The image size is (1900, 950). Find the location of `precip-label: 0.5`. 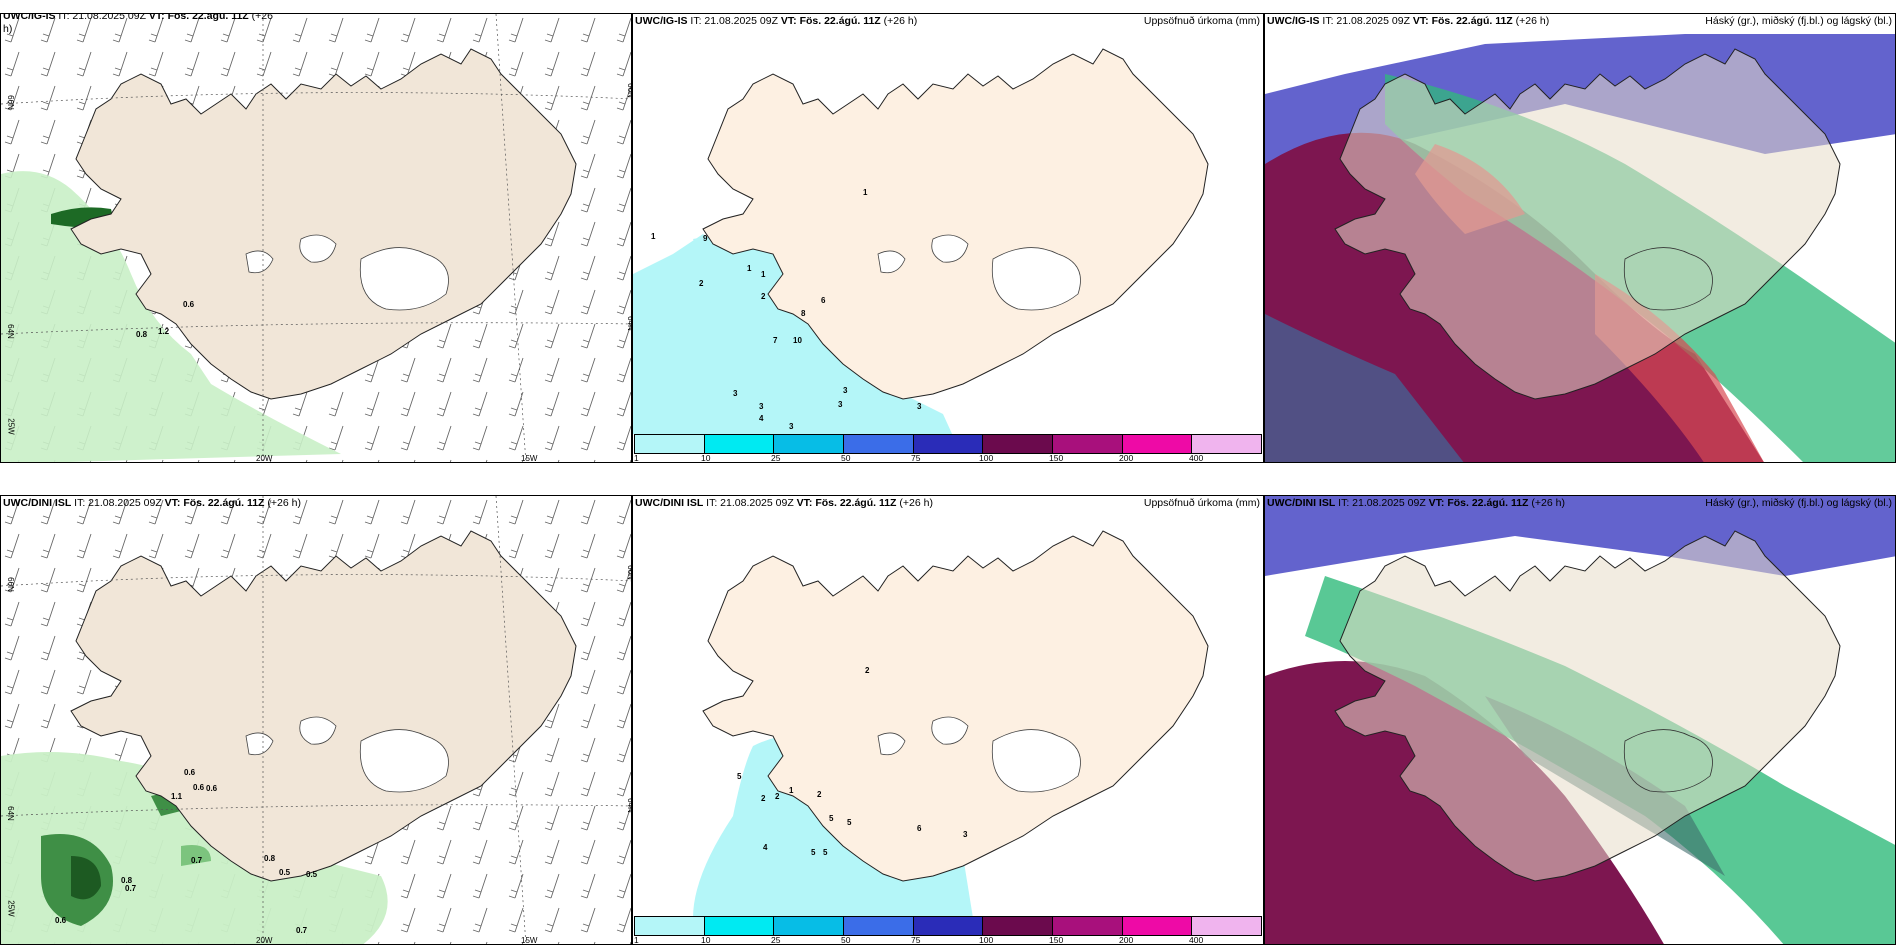

precip-label: 0.5 is located at coordinates (312, 874).